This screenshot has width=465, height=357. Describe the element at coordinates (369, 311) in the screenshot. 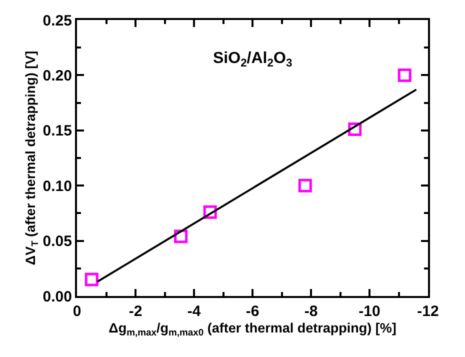

I see `x-tick-label: -10` at that location.